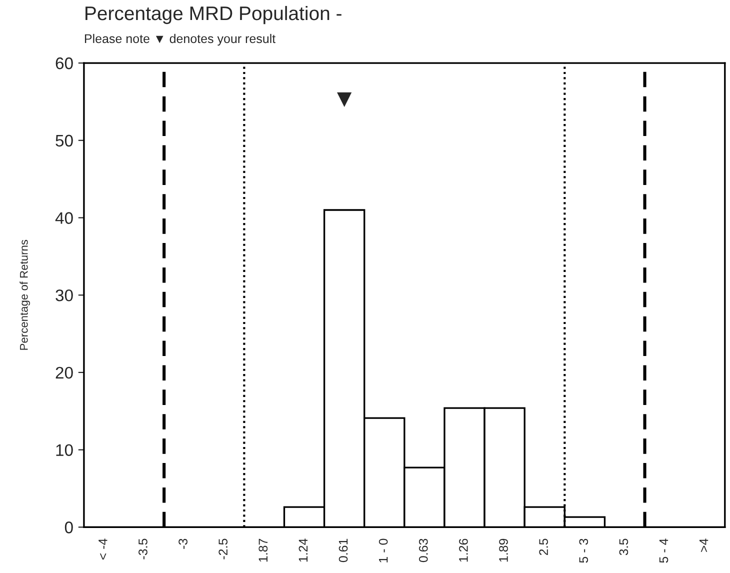 The height and width of the screenshot is (573, 730). I want to click on x-tick-label: < -4, so click(103, 549).